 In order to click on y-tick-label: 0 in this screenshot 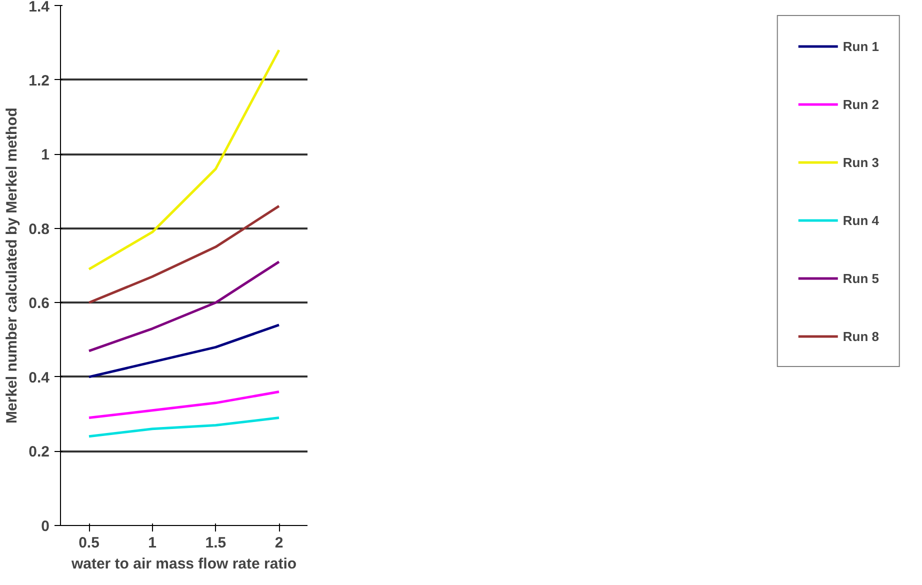, I will do `click(45, 526)`.